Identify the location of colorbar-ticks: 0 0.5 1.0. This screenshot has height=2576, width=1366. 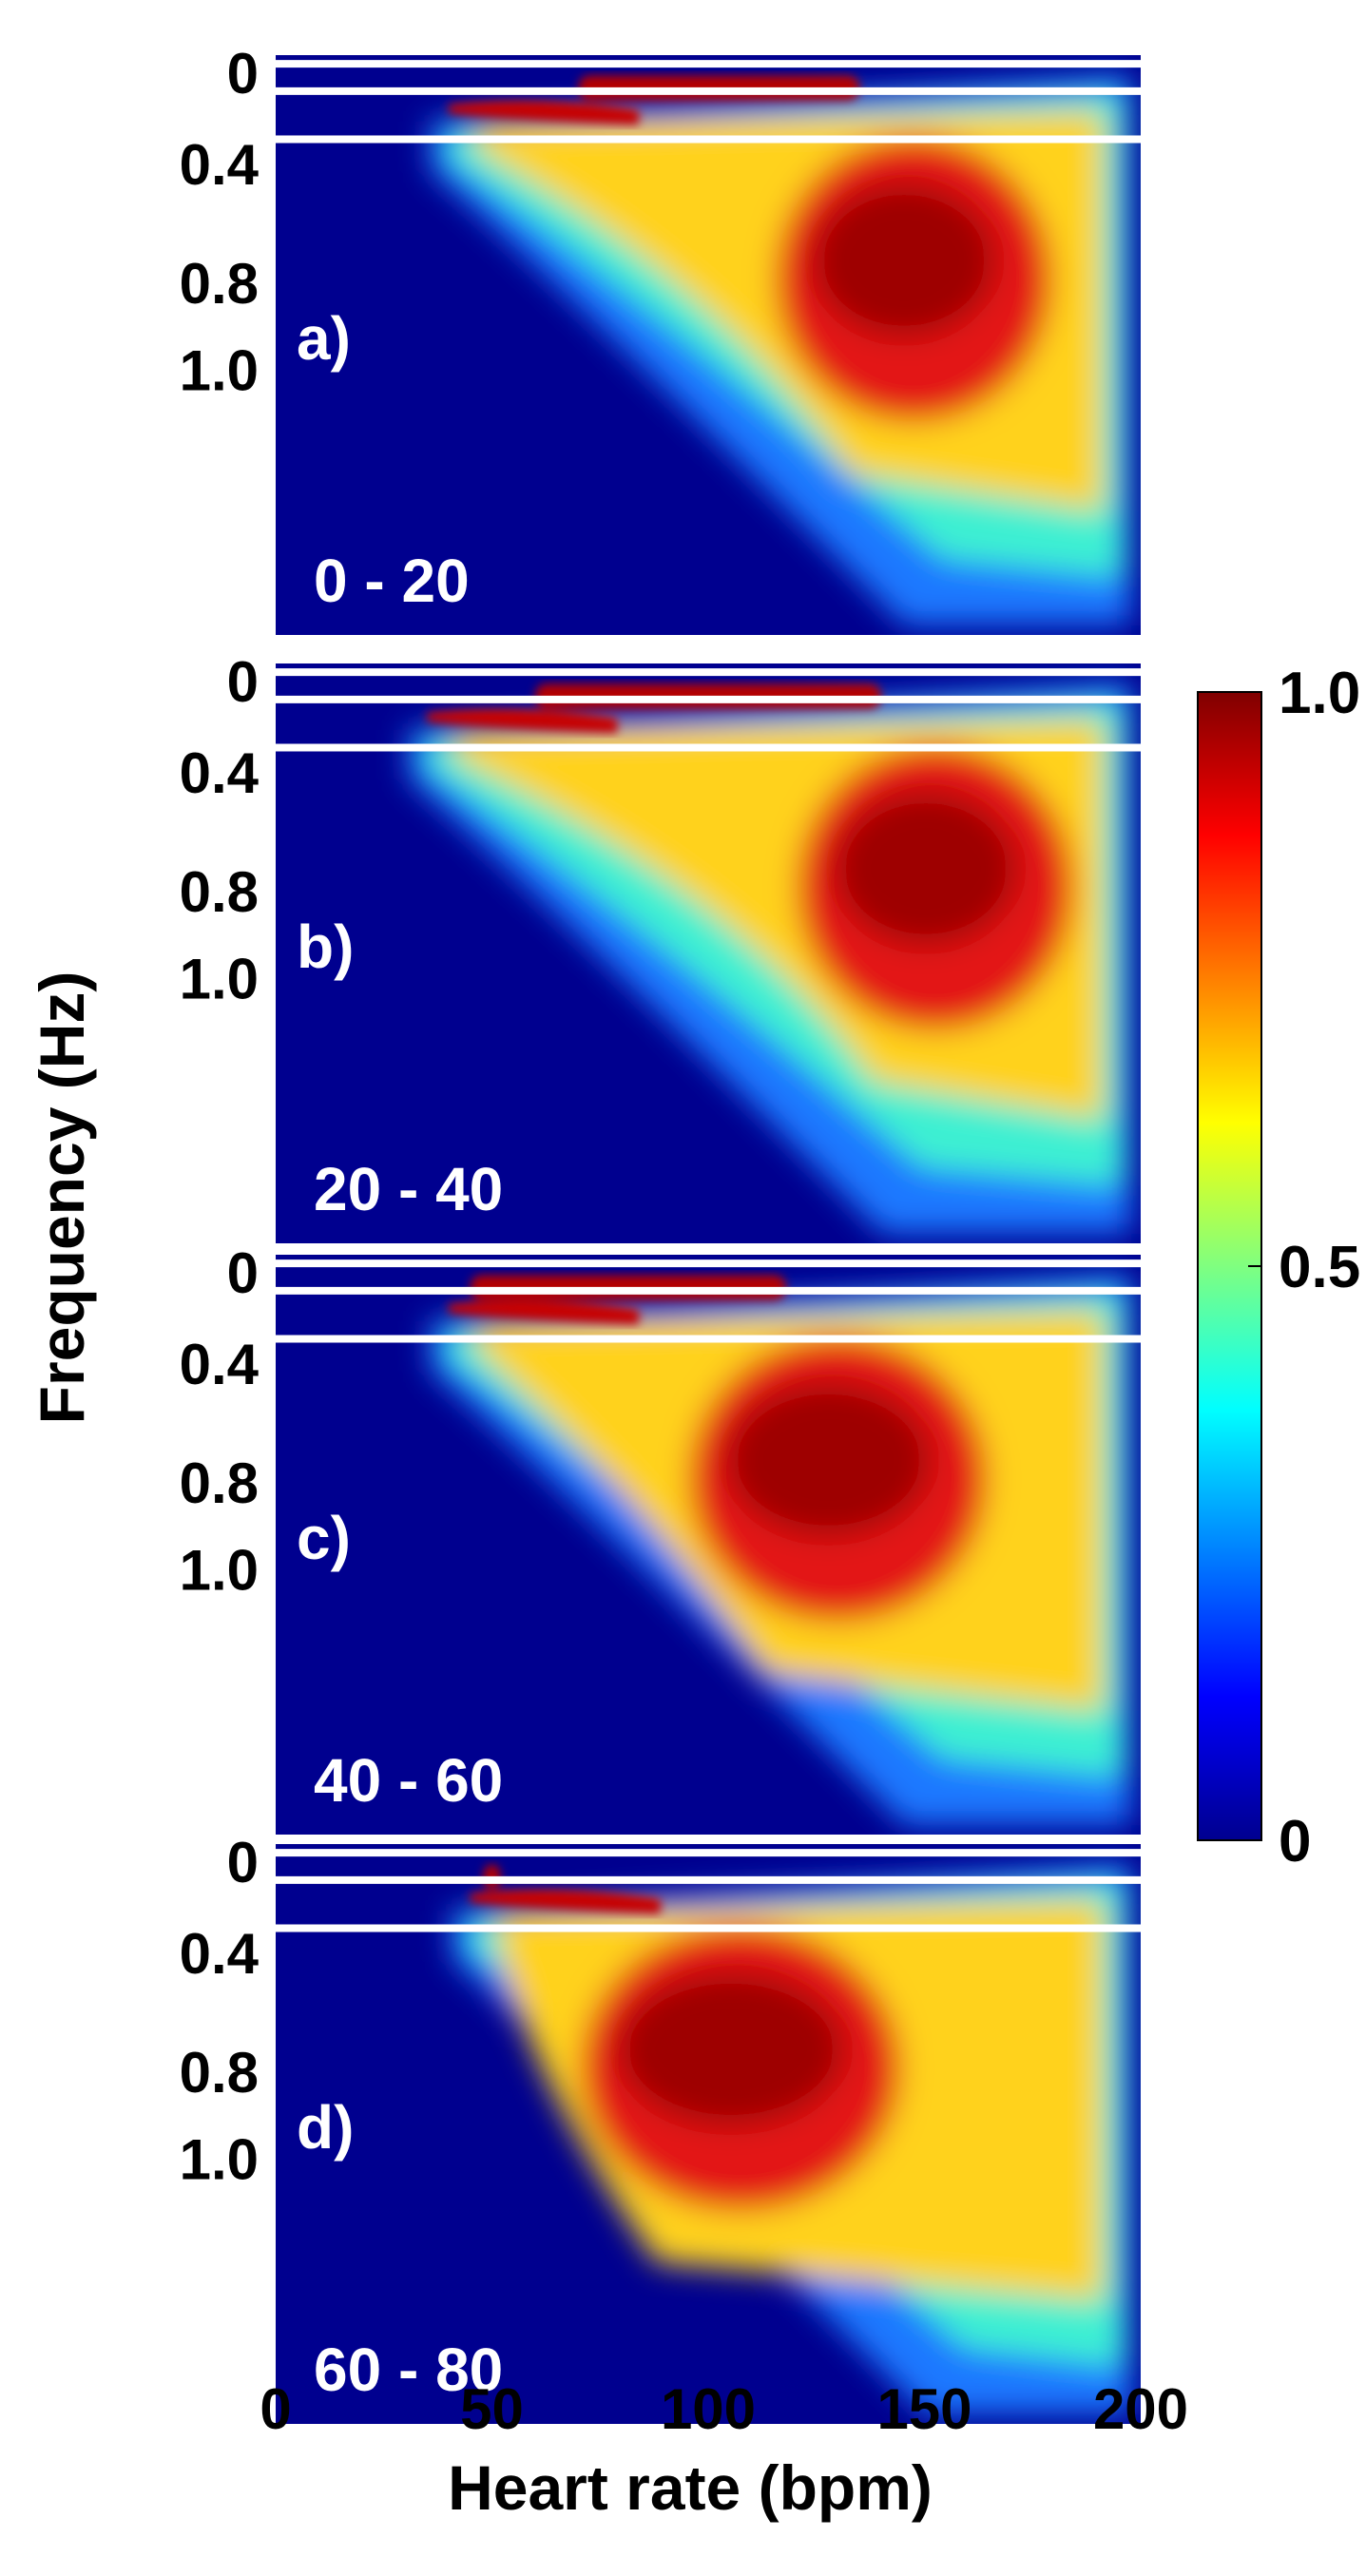
(1304, 1267).